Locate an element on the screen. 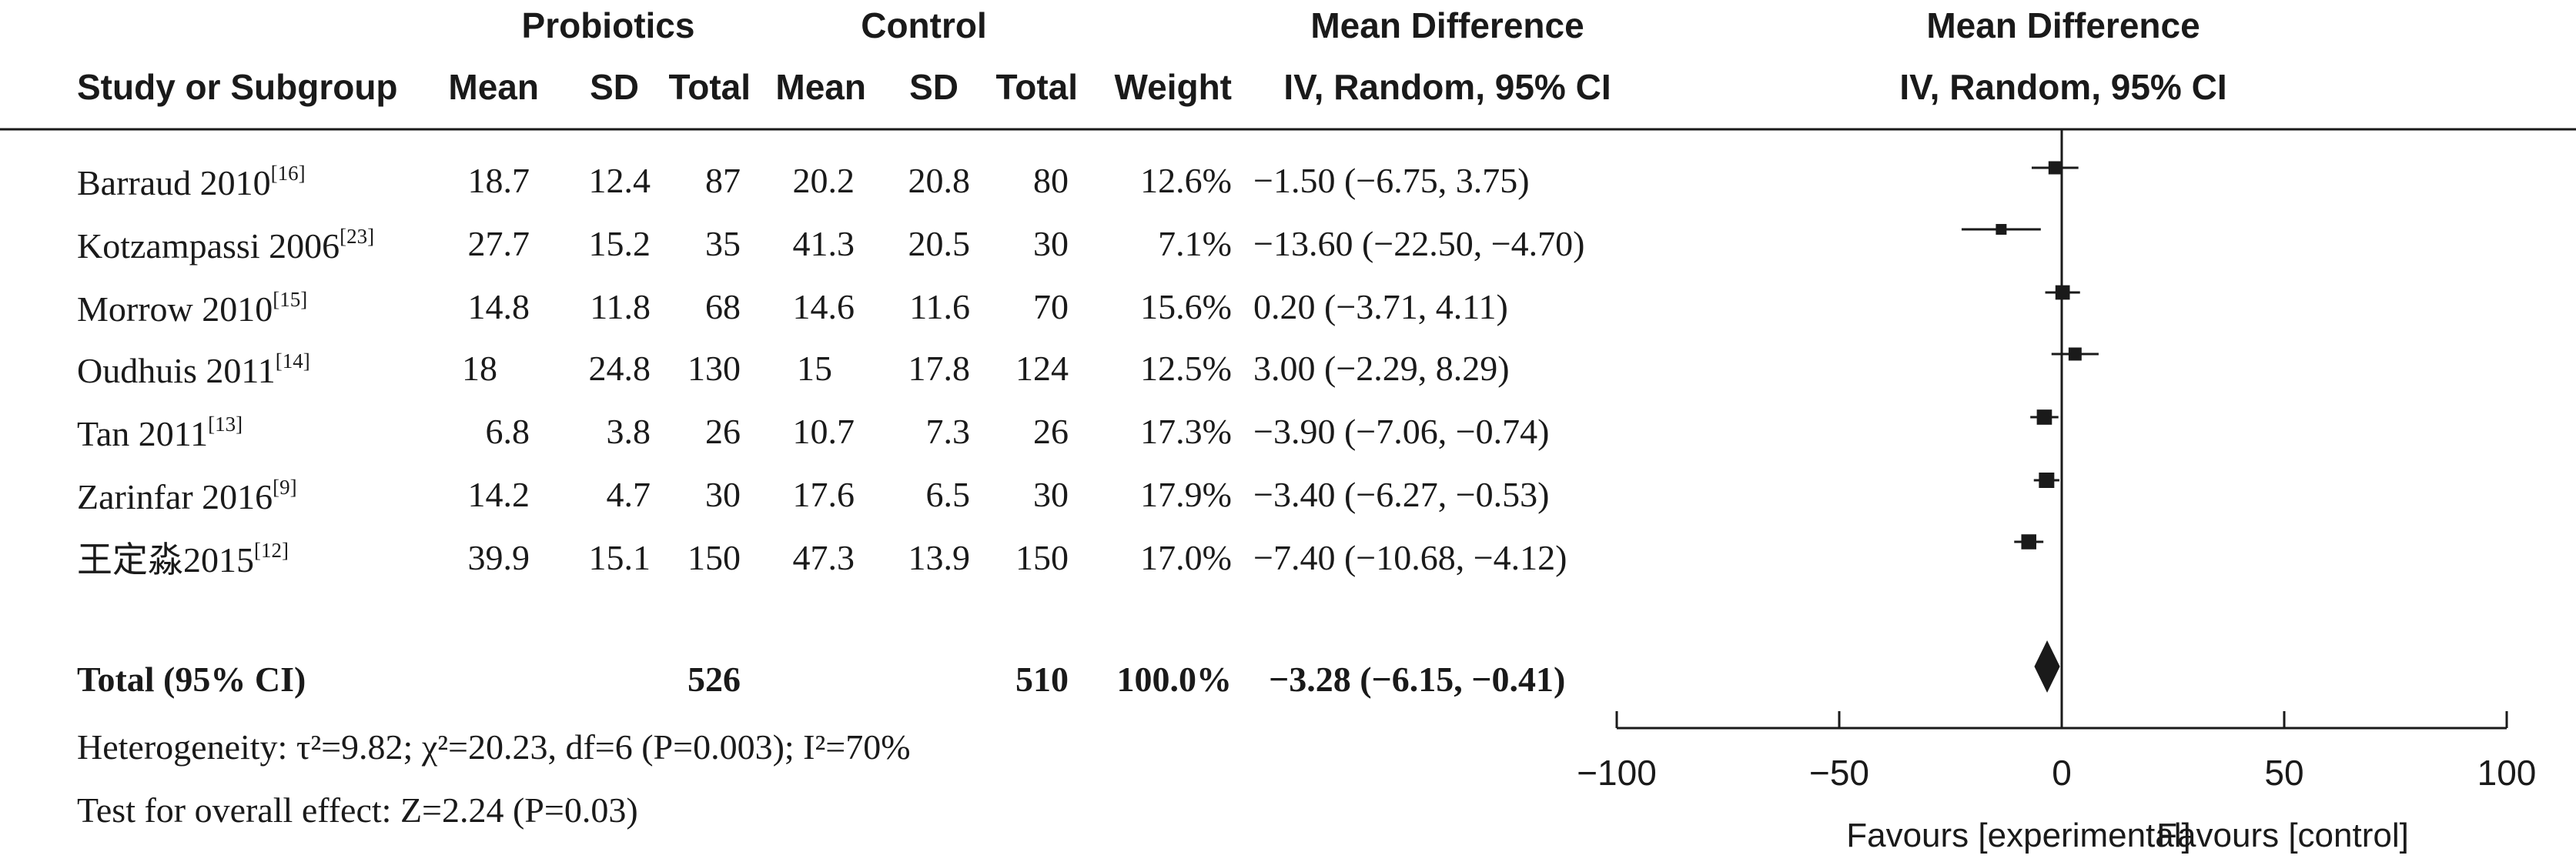 The height and width of the screenshot is (862, 2576). study-reference: [14] is located at coordinates (292, 361).